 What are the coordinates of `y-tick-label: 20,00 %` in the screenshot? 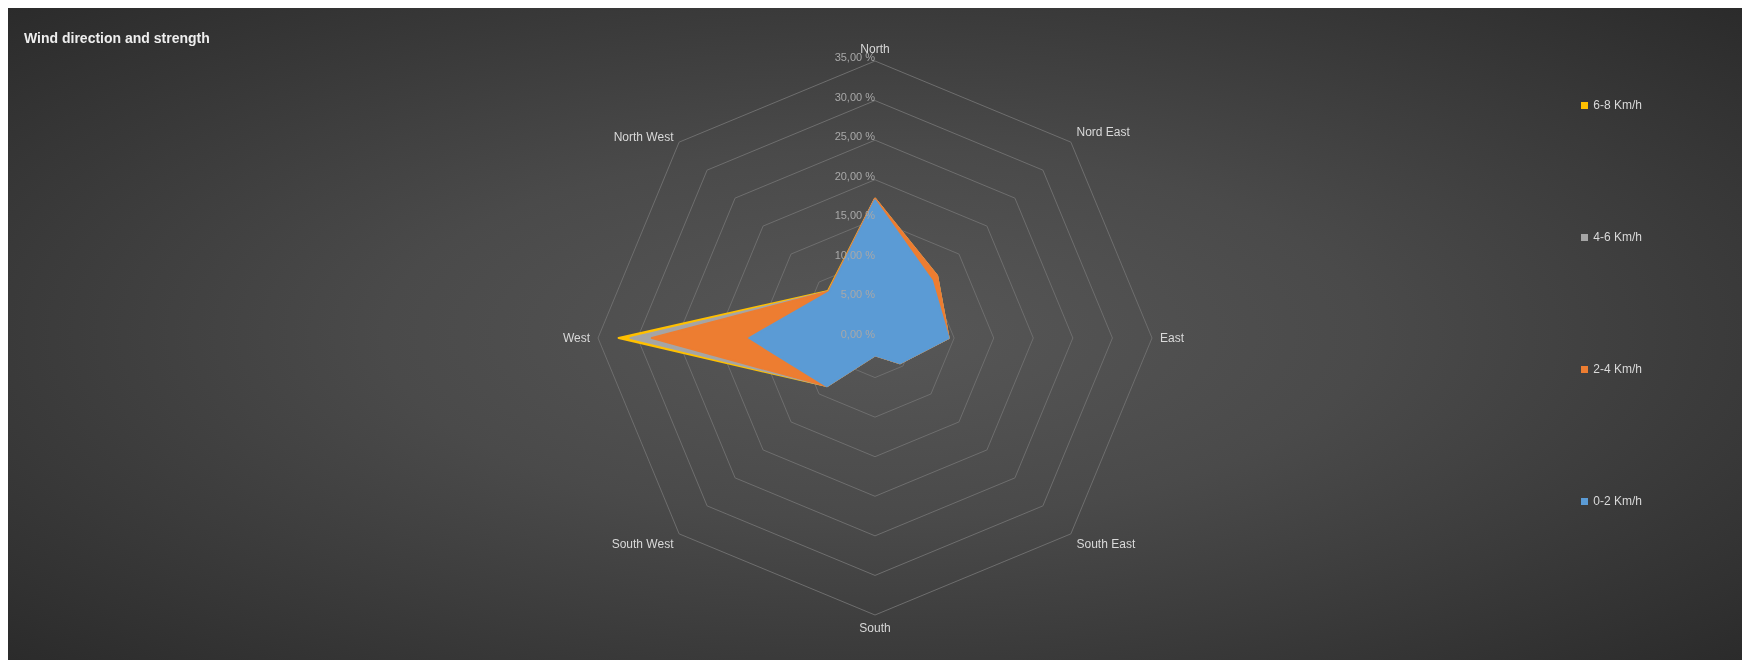 It's located at (855, 175).